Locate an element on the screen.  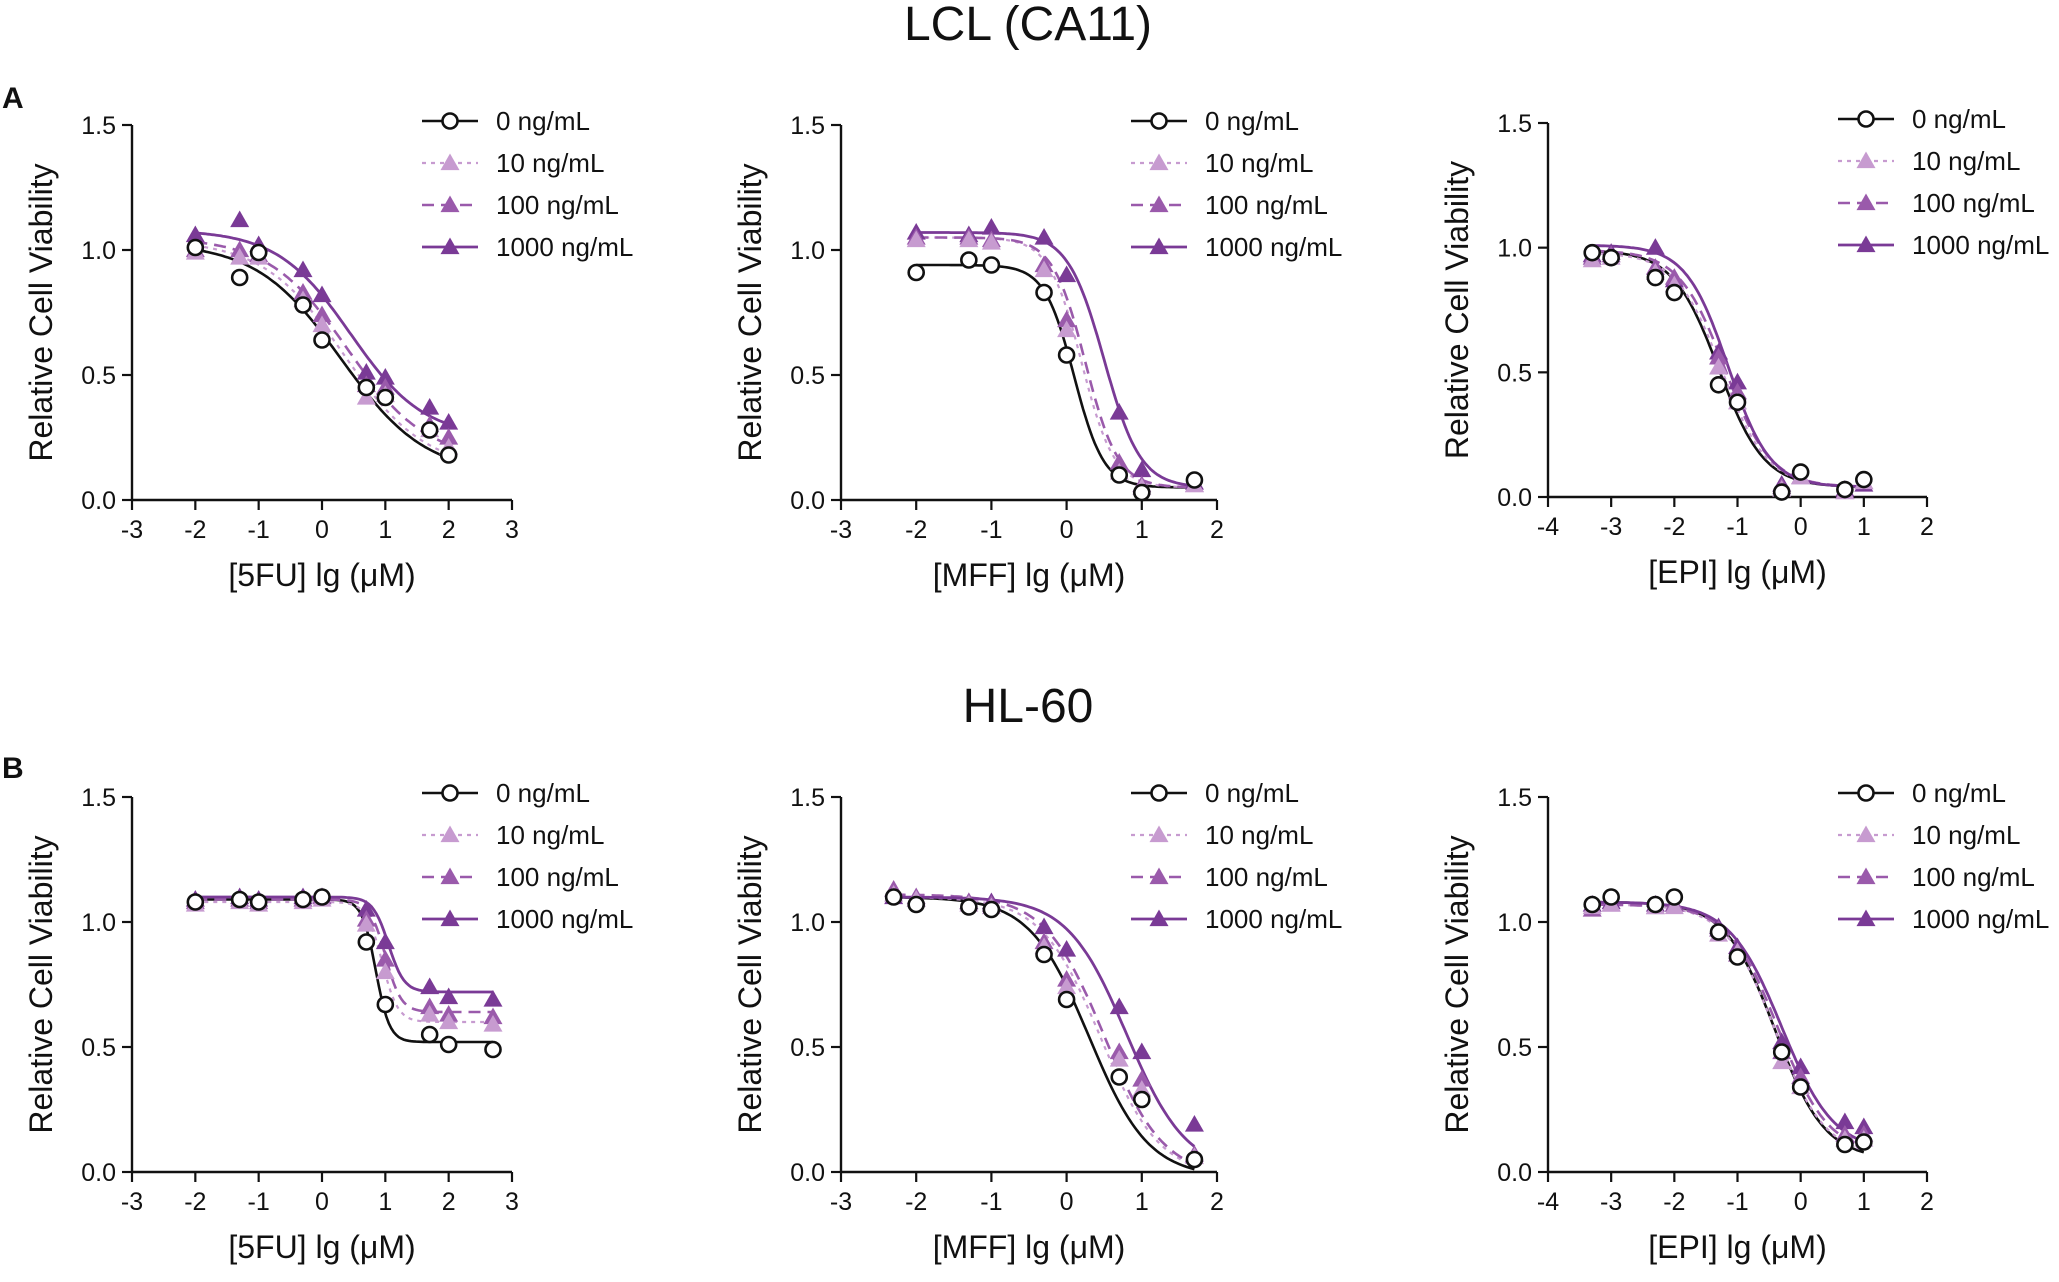
panel-label-a: A is located at coordinates (13, 98).